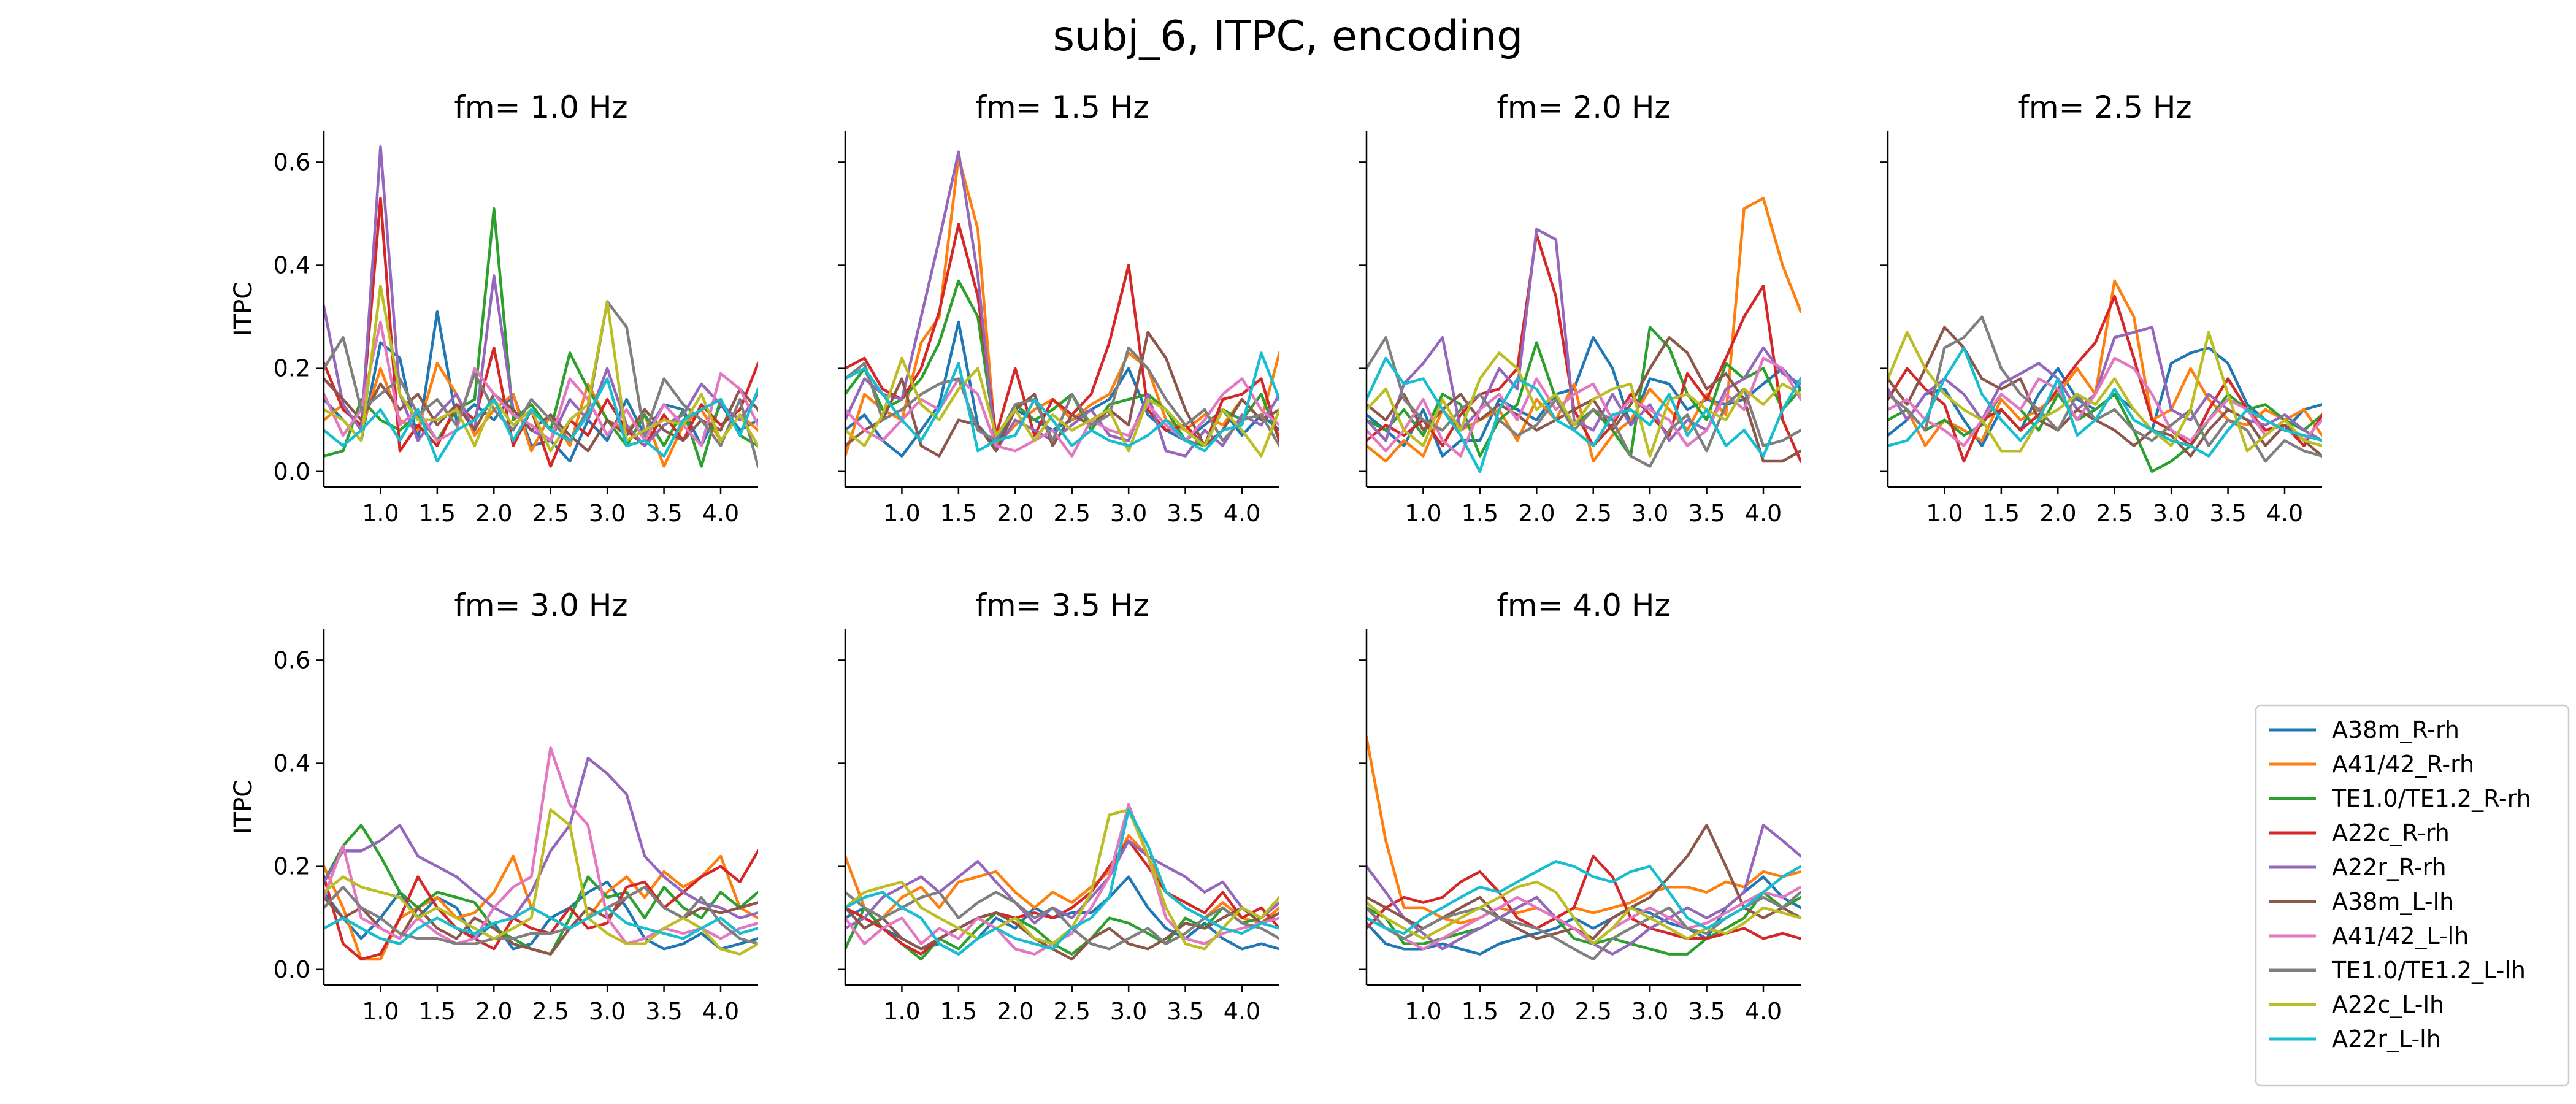 The height and width of the screenshot is (1104, 2576). I want to click on panel-4: fm= 2.5 Hz 1.0 1.5 2.0 2.5 3.0 3.5 4.0, so click(2101, 308).